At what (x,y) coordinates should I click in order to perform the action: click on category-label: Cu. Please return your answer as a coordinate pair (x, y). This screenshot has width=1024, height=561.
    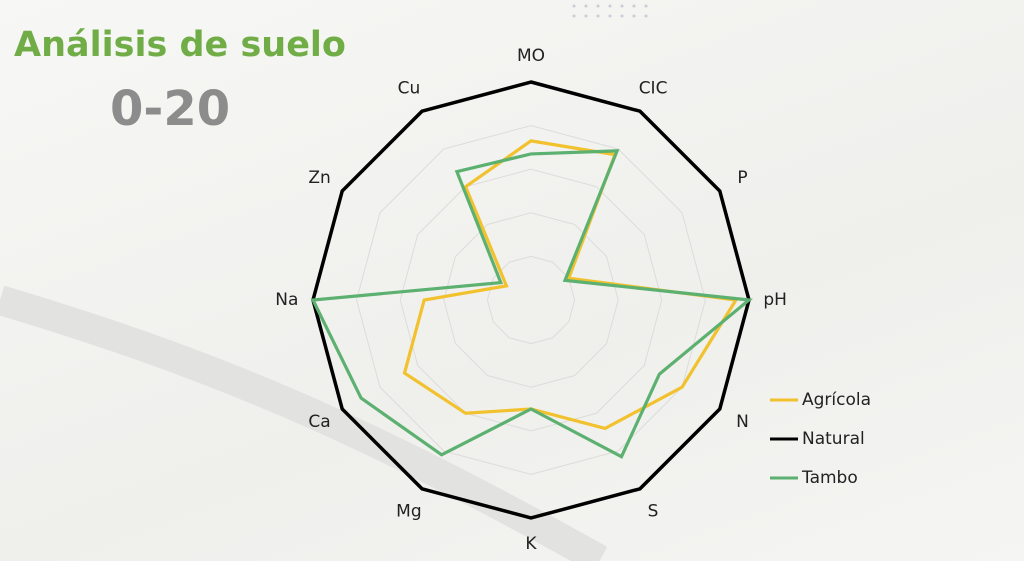
    Looking at the image, I should click on (409, 89).